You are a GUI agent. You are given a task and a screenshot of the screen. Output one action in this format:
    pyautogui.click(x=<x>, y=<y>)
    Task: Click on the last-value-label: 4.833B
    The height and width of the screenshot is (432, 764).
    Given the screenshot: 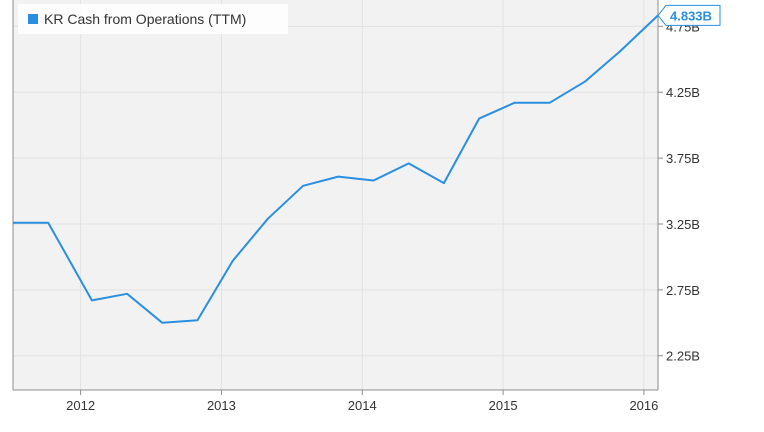 What is the action you would take?
    pyautogui.click(x=689, y=15)
    